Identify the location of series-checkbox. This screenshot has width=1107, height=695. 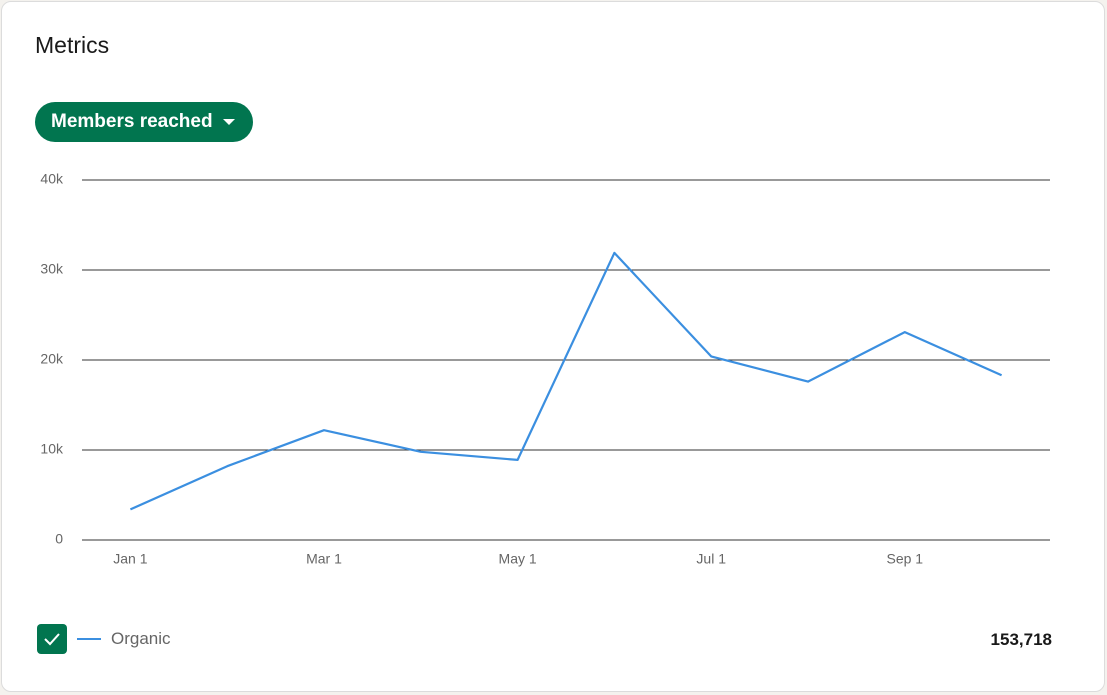
(52, 639).